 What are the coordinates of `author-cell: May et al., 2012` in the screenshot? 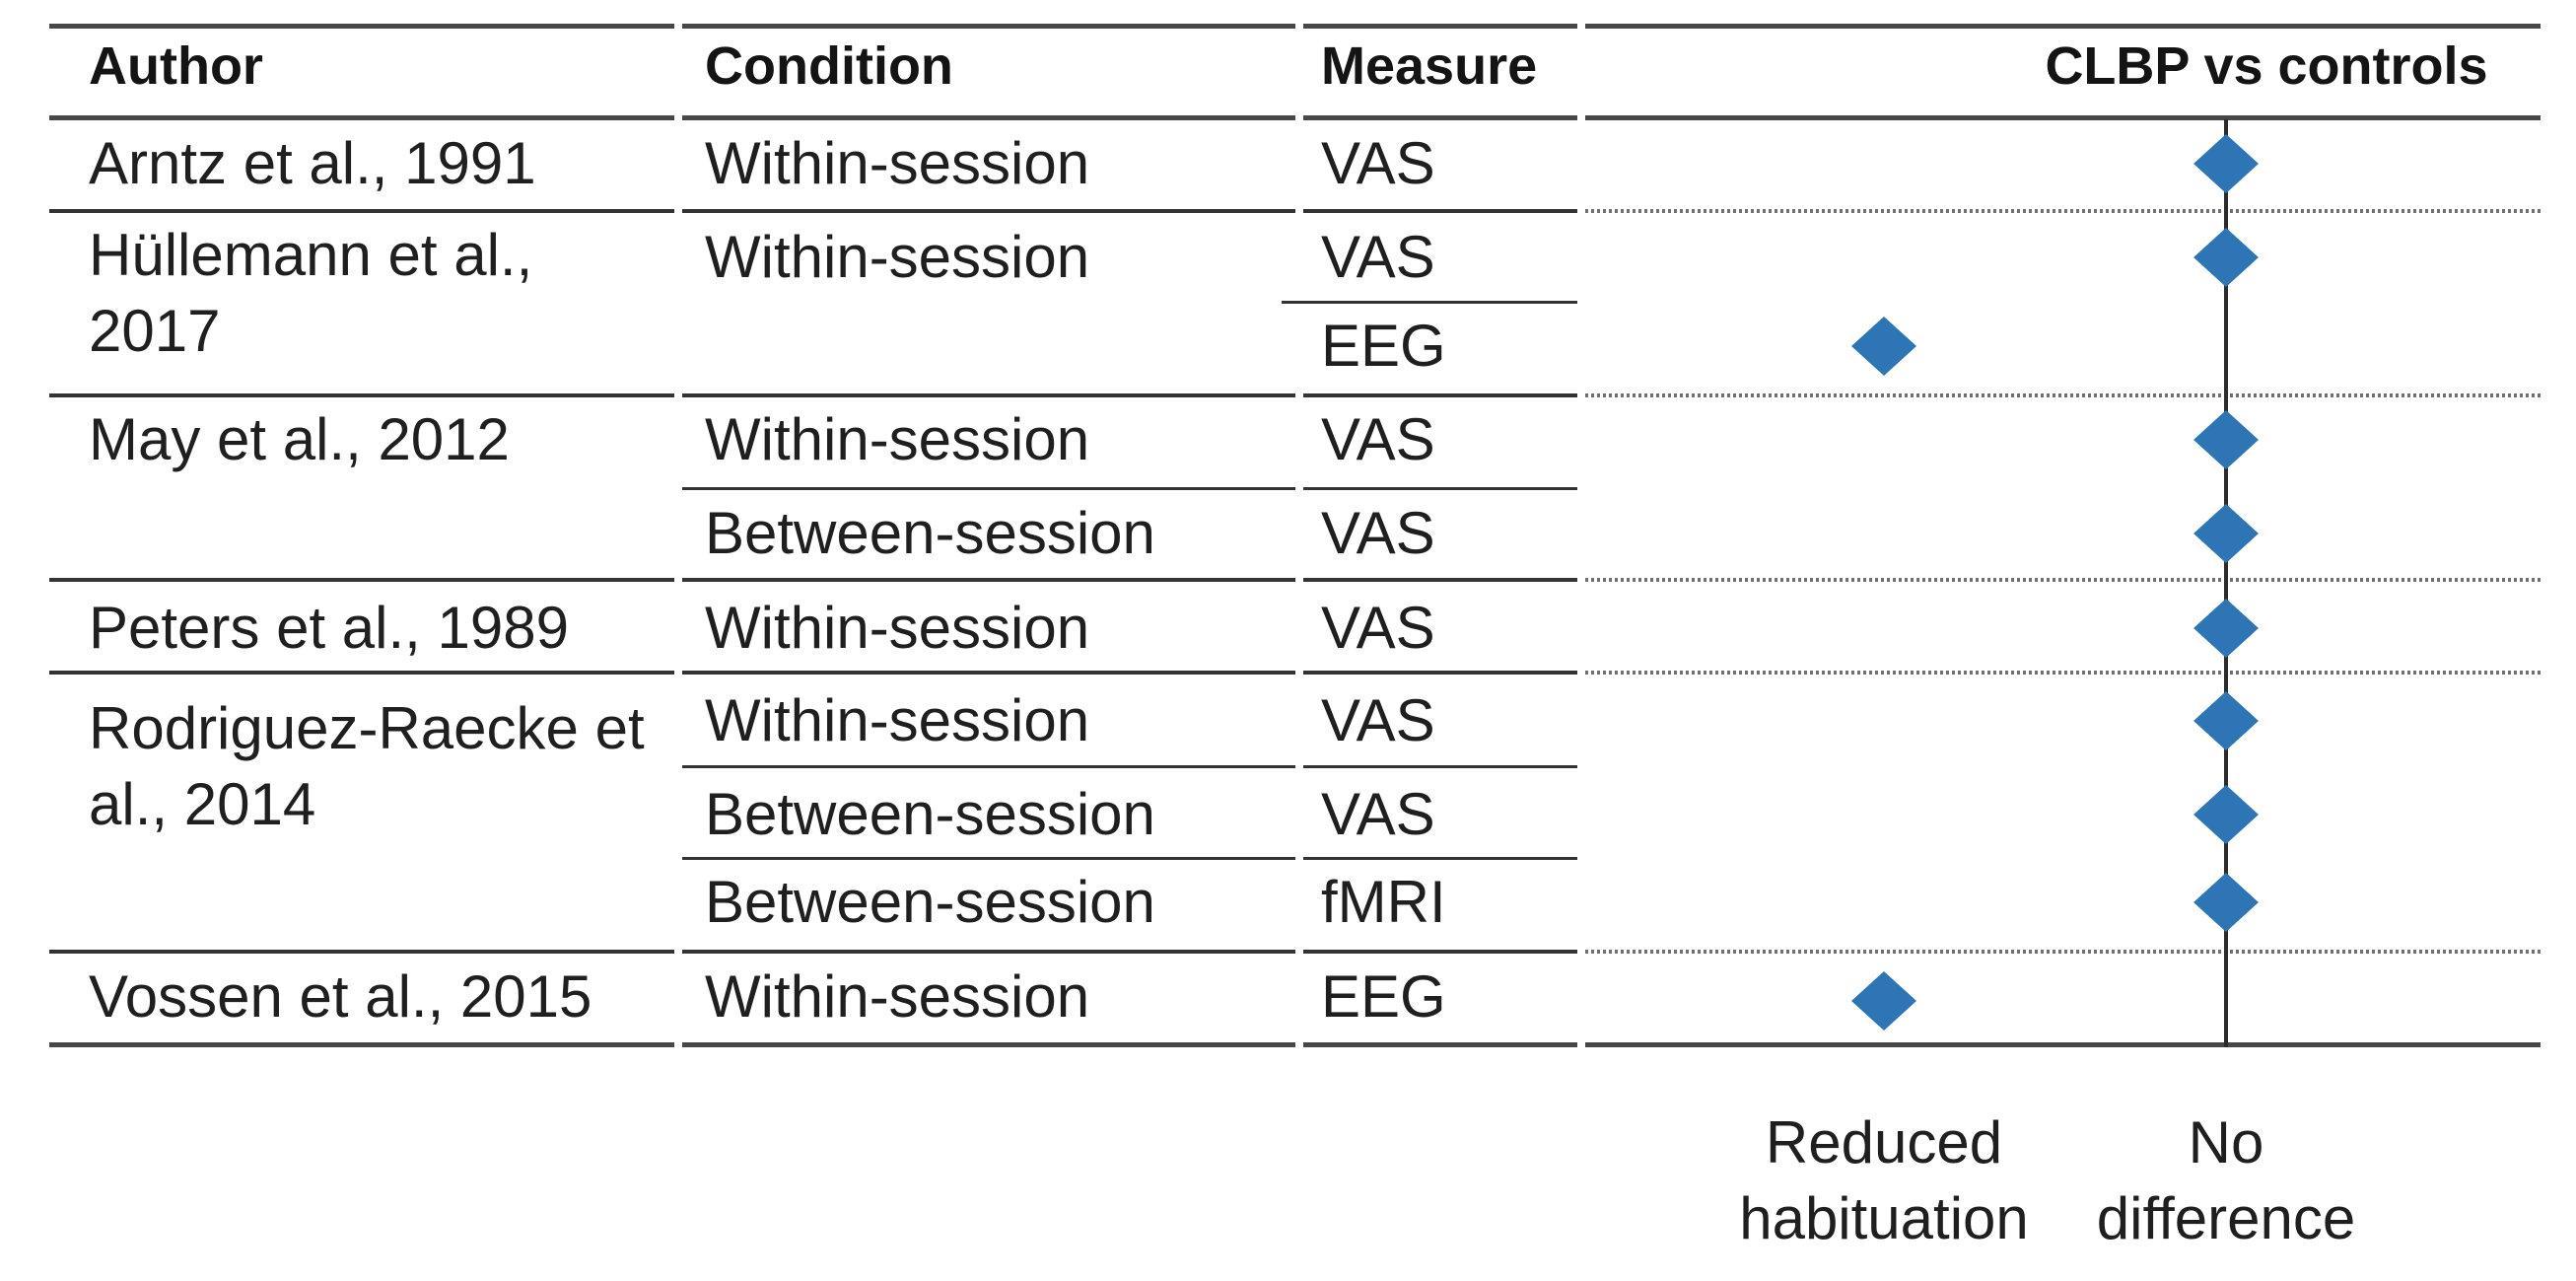 It's located at (300, 439).